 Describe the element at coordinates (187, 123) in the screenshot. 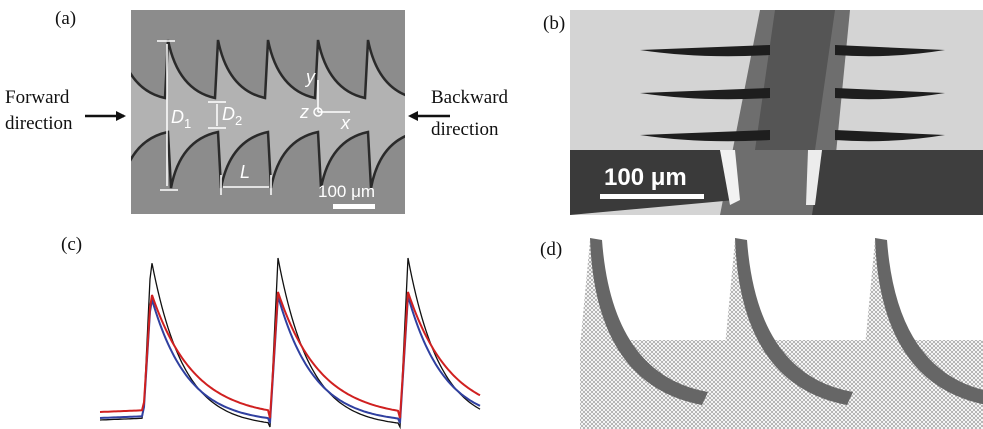

I see `subscript: 1` at that location.